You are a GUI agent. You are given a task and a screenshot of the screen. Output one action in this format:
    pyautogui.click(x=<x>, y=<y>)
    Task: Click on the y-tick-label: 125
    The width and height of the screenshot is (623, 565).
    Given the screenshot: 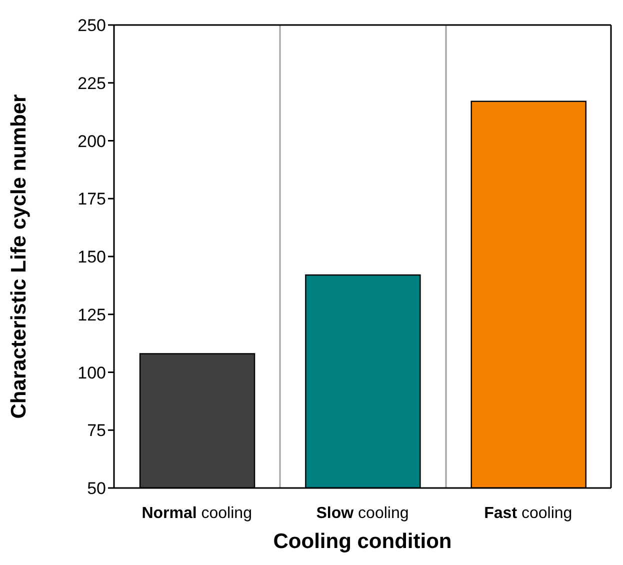 What is the action you would take?
    pyautogui.click(x=92, y=314)
    